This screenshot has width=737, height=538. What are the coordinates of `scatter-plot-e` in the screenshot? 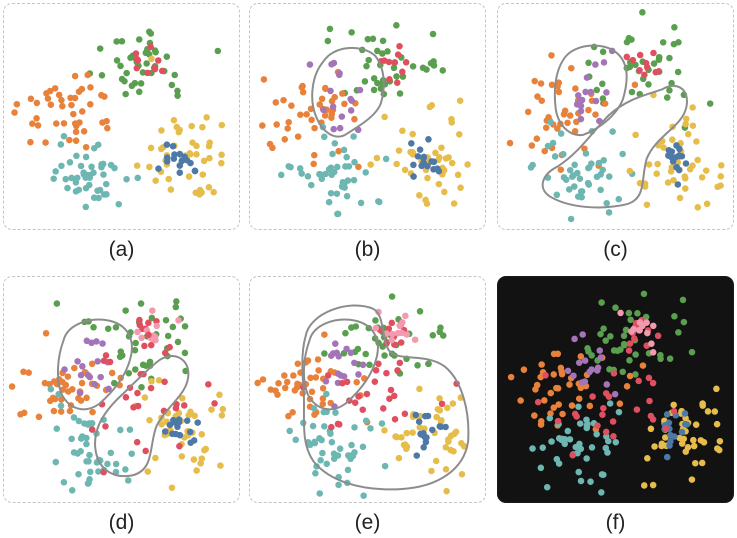 It's located at (362, 396).